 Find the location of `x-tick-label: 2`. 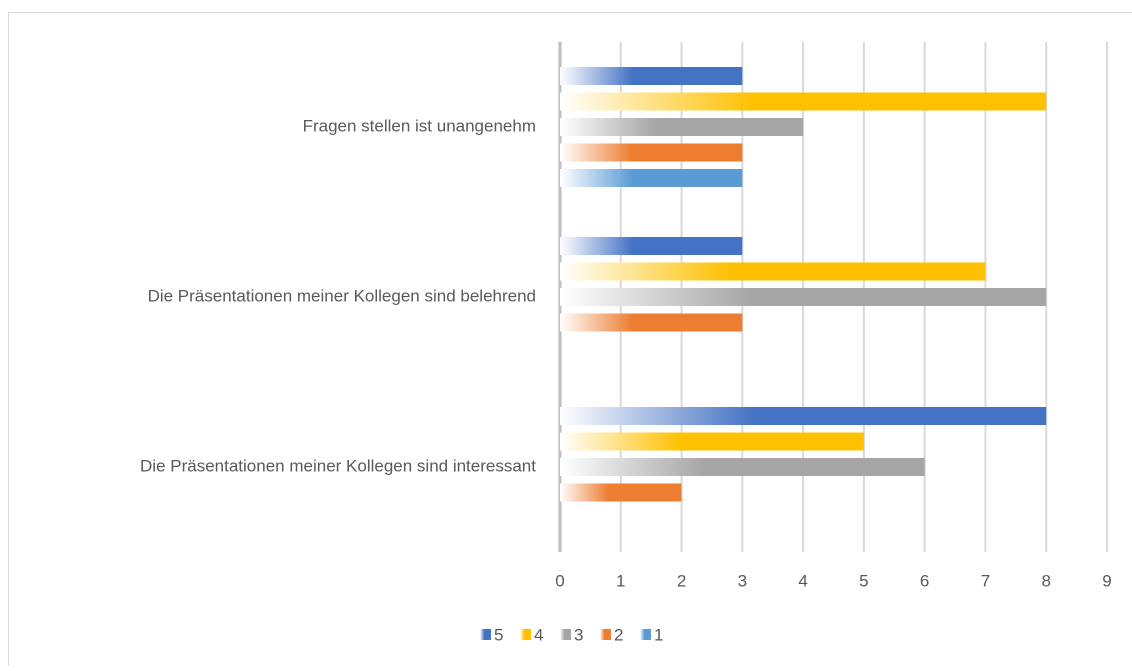

x-tick-label: 2 is located at coordinates (681, 580).